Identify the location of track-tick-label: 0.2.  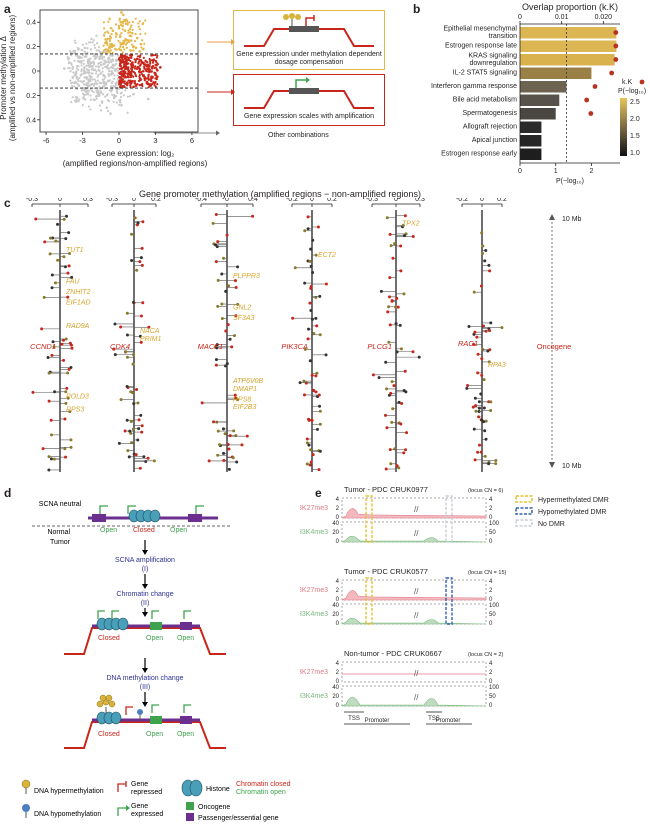
(502, 200).